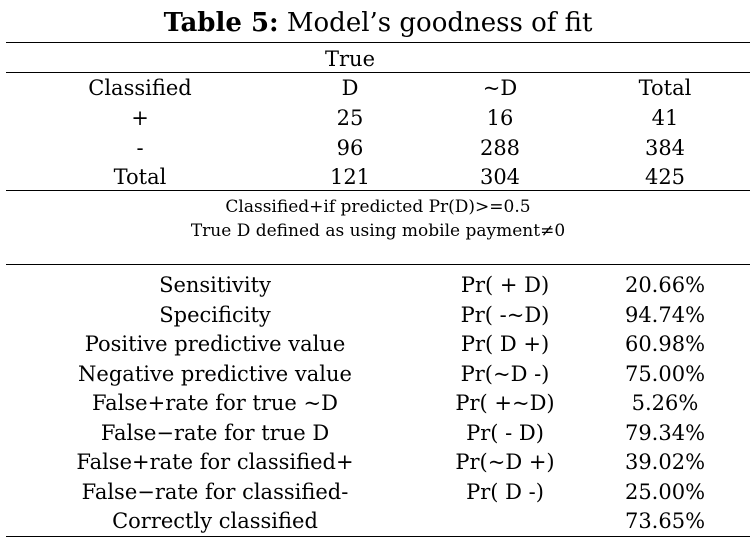 The height and width of the screenshot is (547, 756). I want to click on statistic-name: Positive predictive value, so click(215, 344).